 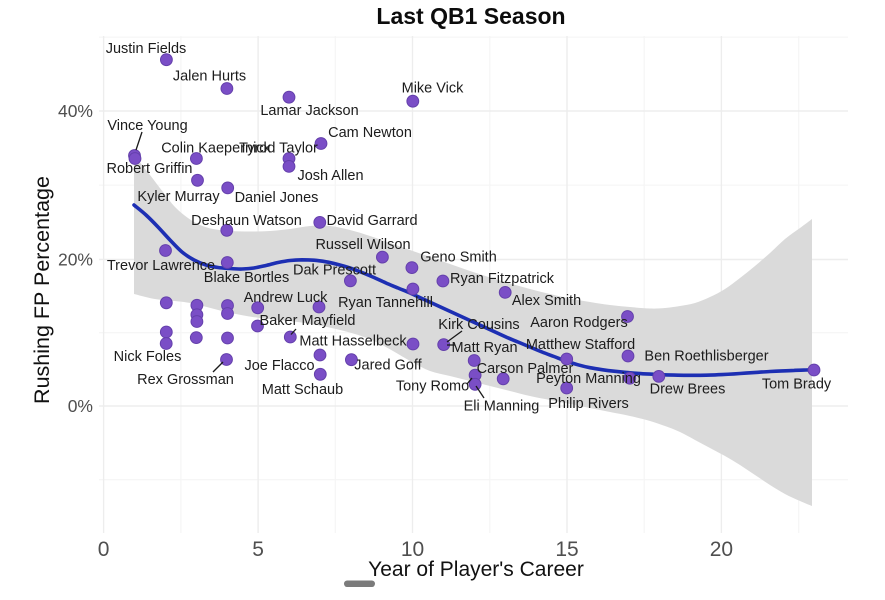 I want to click on svg-text: Tony Romo, so click(x=432, y=387).